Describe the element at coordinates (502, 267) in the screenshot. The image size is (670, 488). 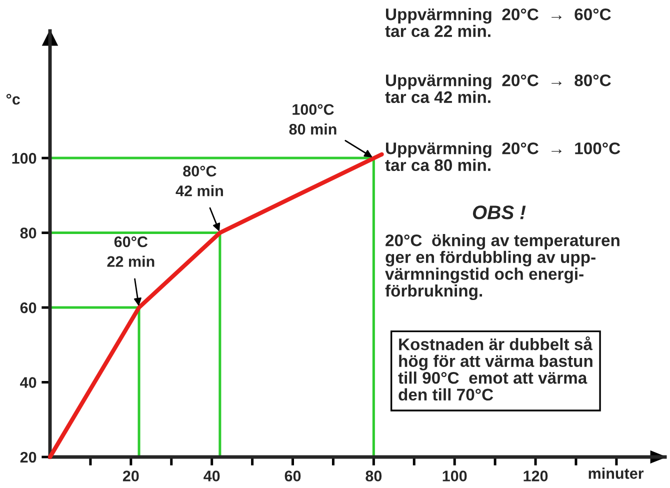
I see `annotation: 20°C ökning av temperaturen ger en fördubbling av upp- värmningstid och energi- förbrukning.` at that location.